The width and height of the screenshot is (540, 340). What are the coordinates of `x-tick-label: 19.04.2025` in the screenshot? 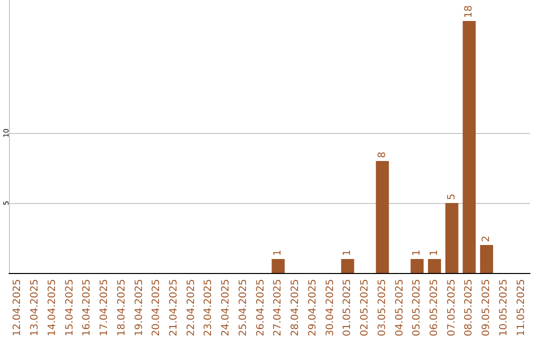 It's located at (139, 307).